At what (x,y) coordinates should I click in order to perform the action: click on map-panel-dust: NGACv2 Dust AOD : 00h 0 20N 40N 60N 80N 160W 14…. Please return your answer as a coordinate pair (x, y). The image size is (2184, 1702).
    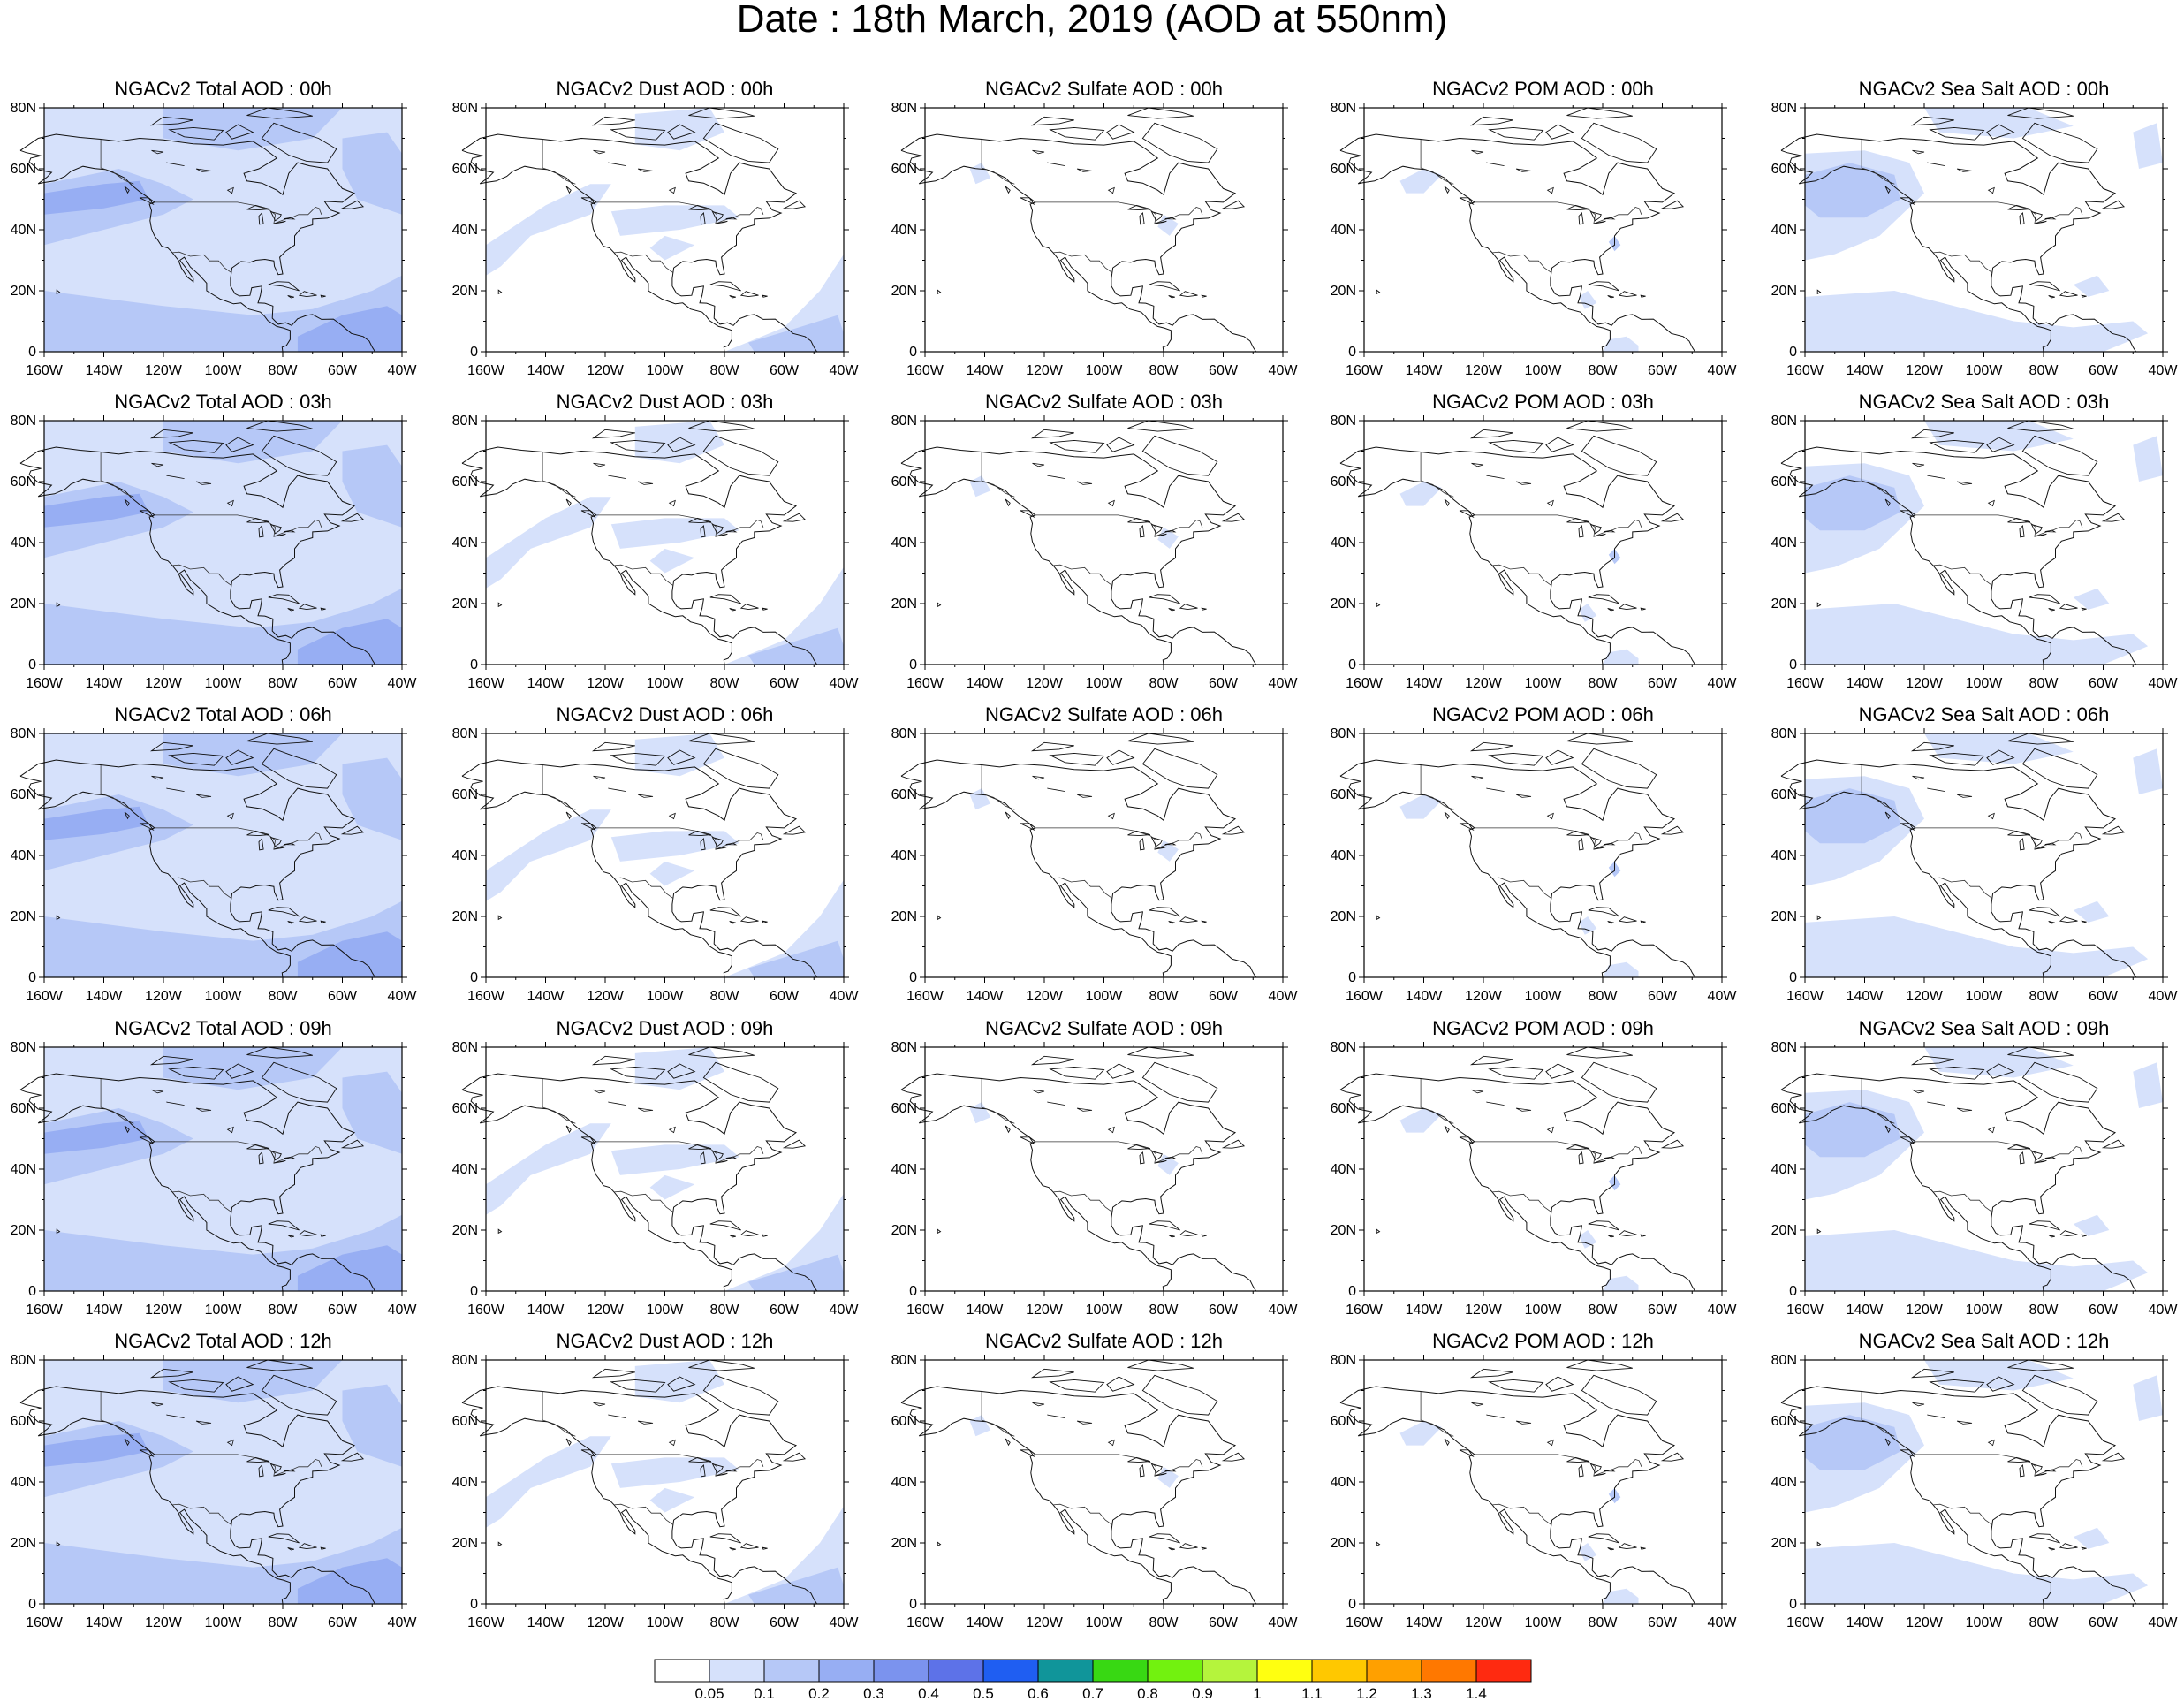
    Looking at the image, I should click on (666, 234).